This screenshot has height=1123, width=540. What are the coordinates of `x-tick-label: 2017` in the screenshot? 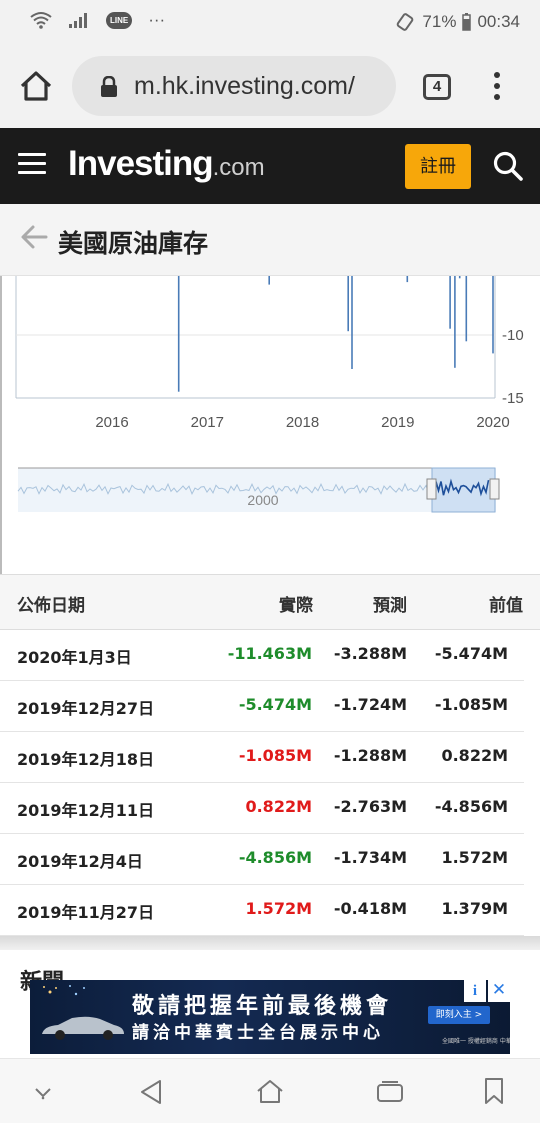 It's located at (207, 422).